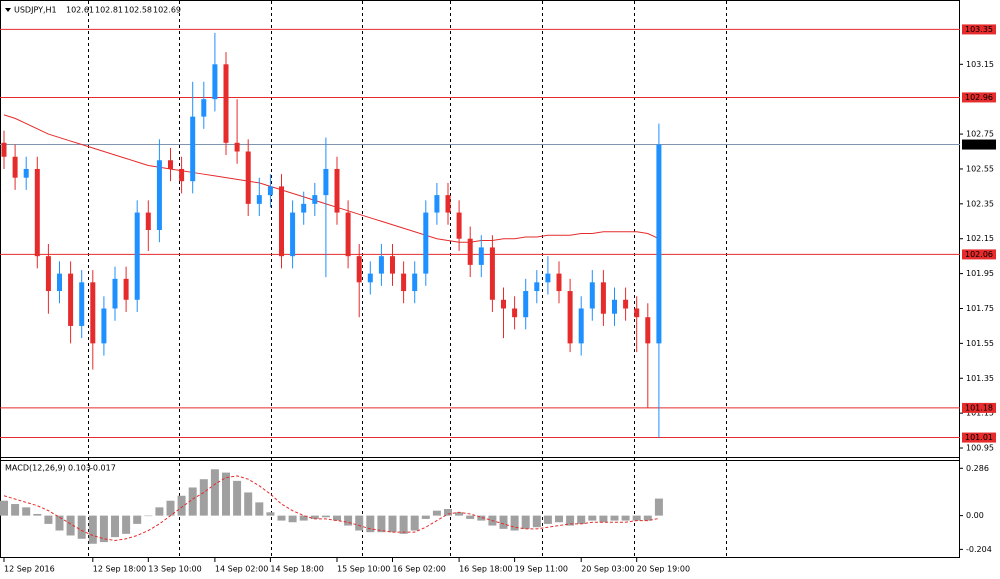  I want to click on level-label: 102.96, so click(979, 97).